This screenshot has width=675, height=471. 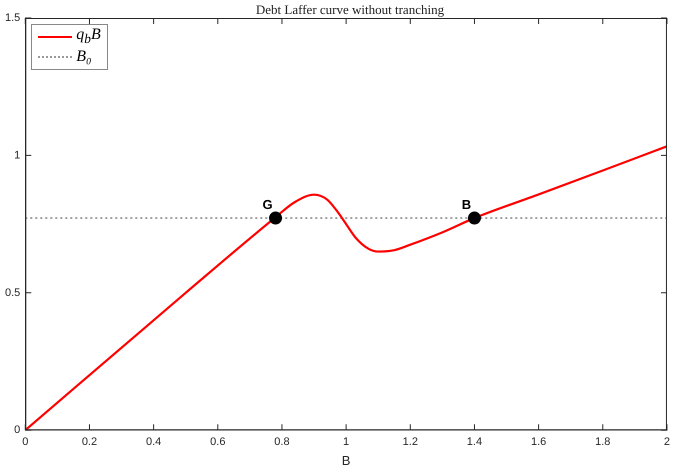 What do you see at coordinates (346, 442) in the screenshot?
I see `x-tick-label: 1` at bounding box center [346, 442].